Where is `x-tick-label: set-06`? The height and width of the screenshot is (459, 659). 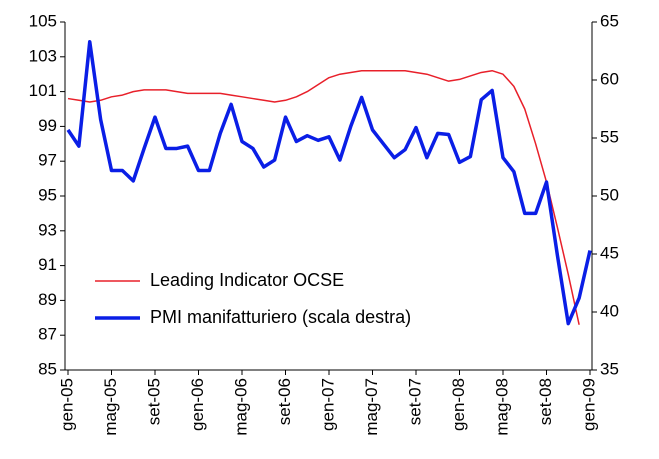 x-tick-label: set-06 is located at coordinates (284, 401).